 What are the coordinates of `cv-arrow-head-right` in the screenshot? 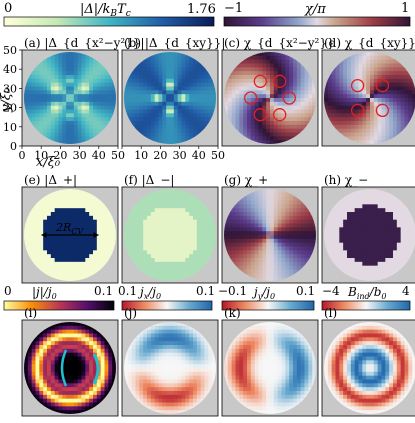 It's located at (96, 235).